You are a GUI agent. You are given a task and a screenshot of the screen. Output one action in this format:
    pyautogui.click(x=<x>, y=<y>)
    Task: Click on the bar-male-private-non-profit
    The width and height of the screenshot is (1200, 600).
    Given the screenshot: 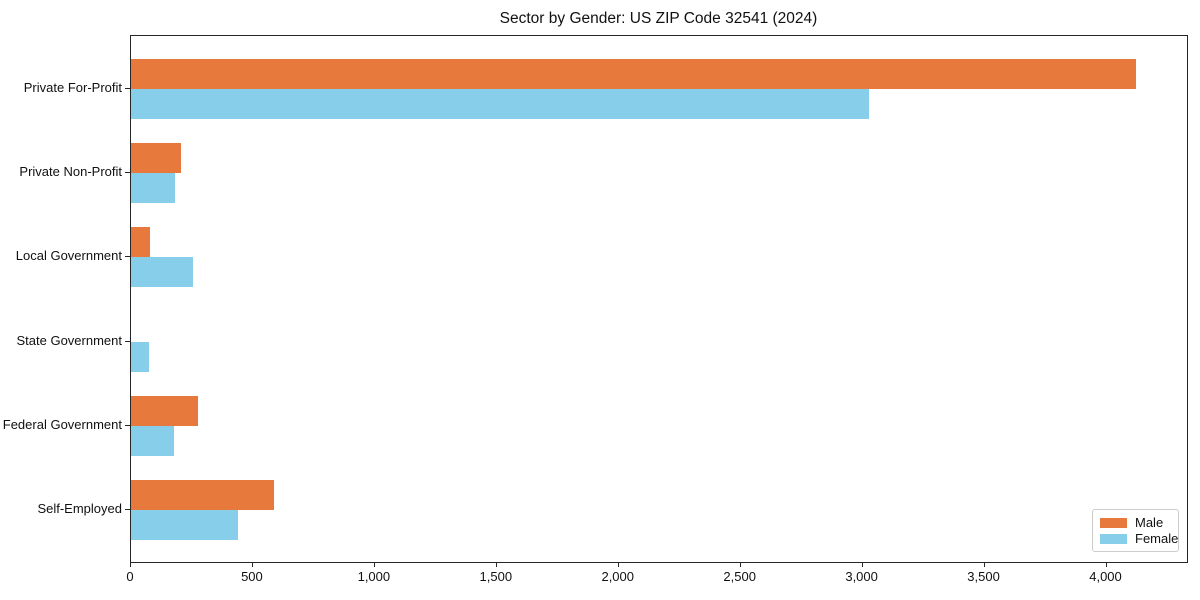 What is the action you would take?
    pyautogui.click(x=156, y=158)
    